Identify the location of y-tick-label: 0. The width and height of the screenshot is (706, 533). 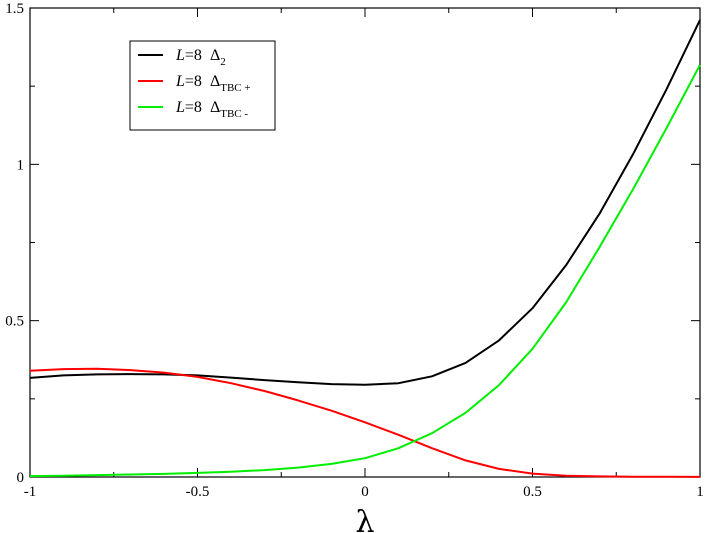
(21, 478).